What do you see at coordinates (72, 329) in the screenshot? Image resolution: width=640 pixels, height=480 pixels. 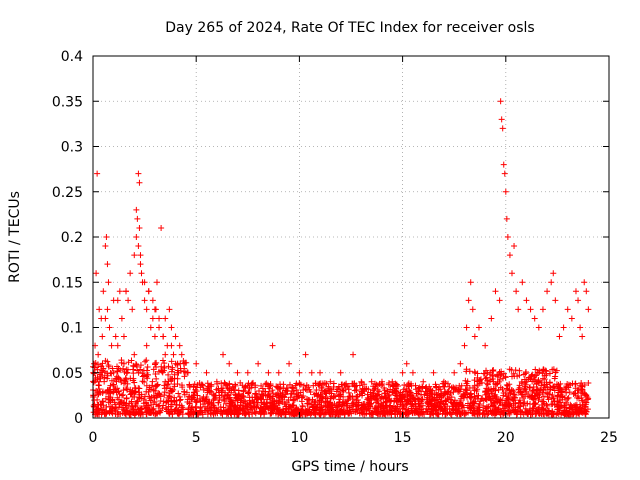 I see `y-tick-label: 0.1` at bounding box center [72, 329].